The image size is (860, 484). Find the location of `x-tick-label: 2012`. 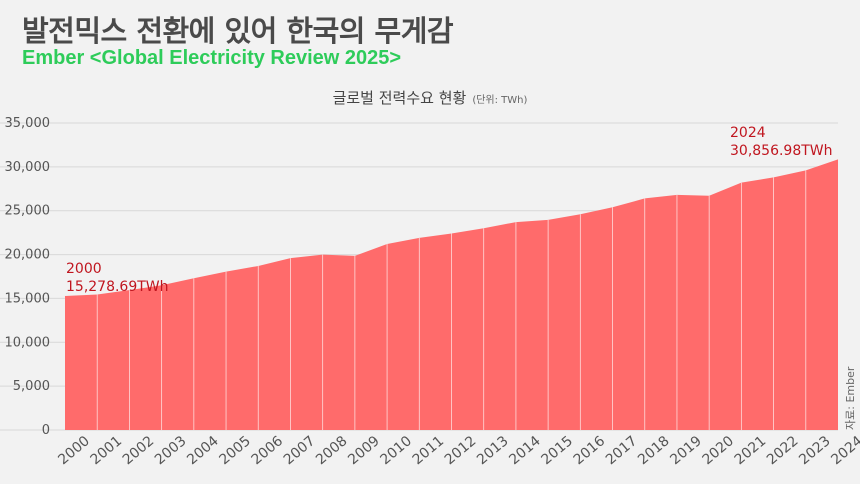

x-tick-label: 2012 is located at coordinates (461, 450).